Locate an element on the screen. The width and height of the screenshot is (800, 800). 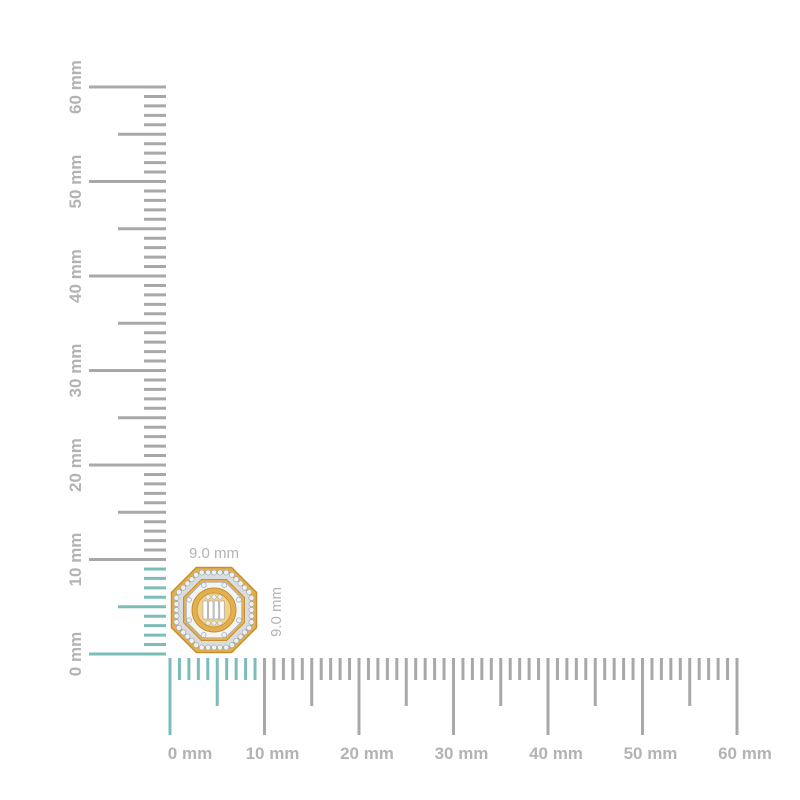
width-dimension-label: 9.0 mm is located at coordinates (214, 553).